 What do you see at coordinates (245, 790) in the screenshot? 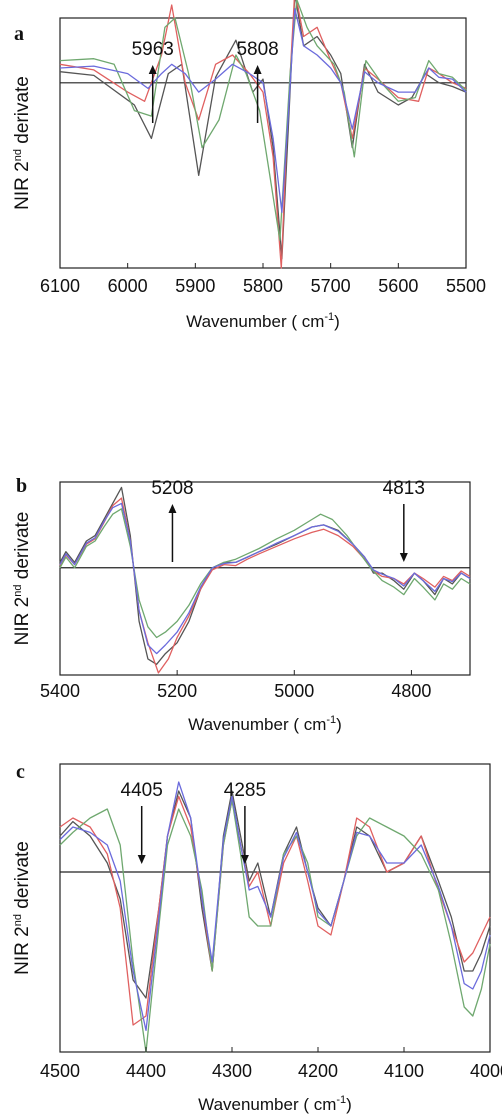
I see `annotation-label: 4285` at bounding box center [245, 790].